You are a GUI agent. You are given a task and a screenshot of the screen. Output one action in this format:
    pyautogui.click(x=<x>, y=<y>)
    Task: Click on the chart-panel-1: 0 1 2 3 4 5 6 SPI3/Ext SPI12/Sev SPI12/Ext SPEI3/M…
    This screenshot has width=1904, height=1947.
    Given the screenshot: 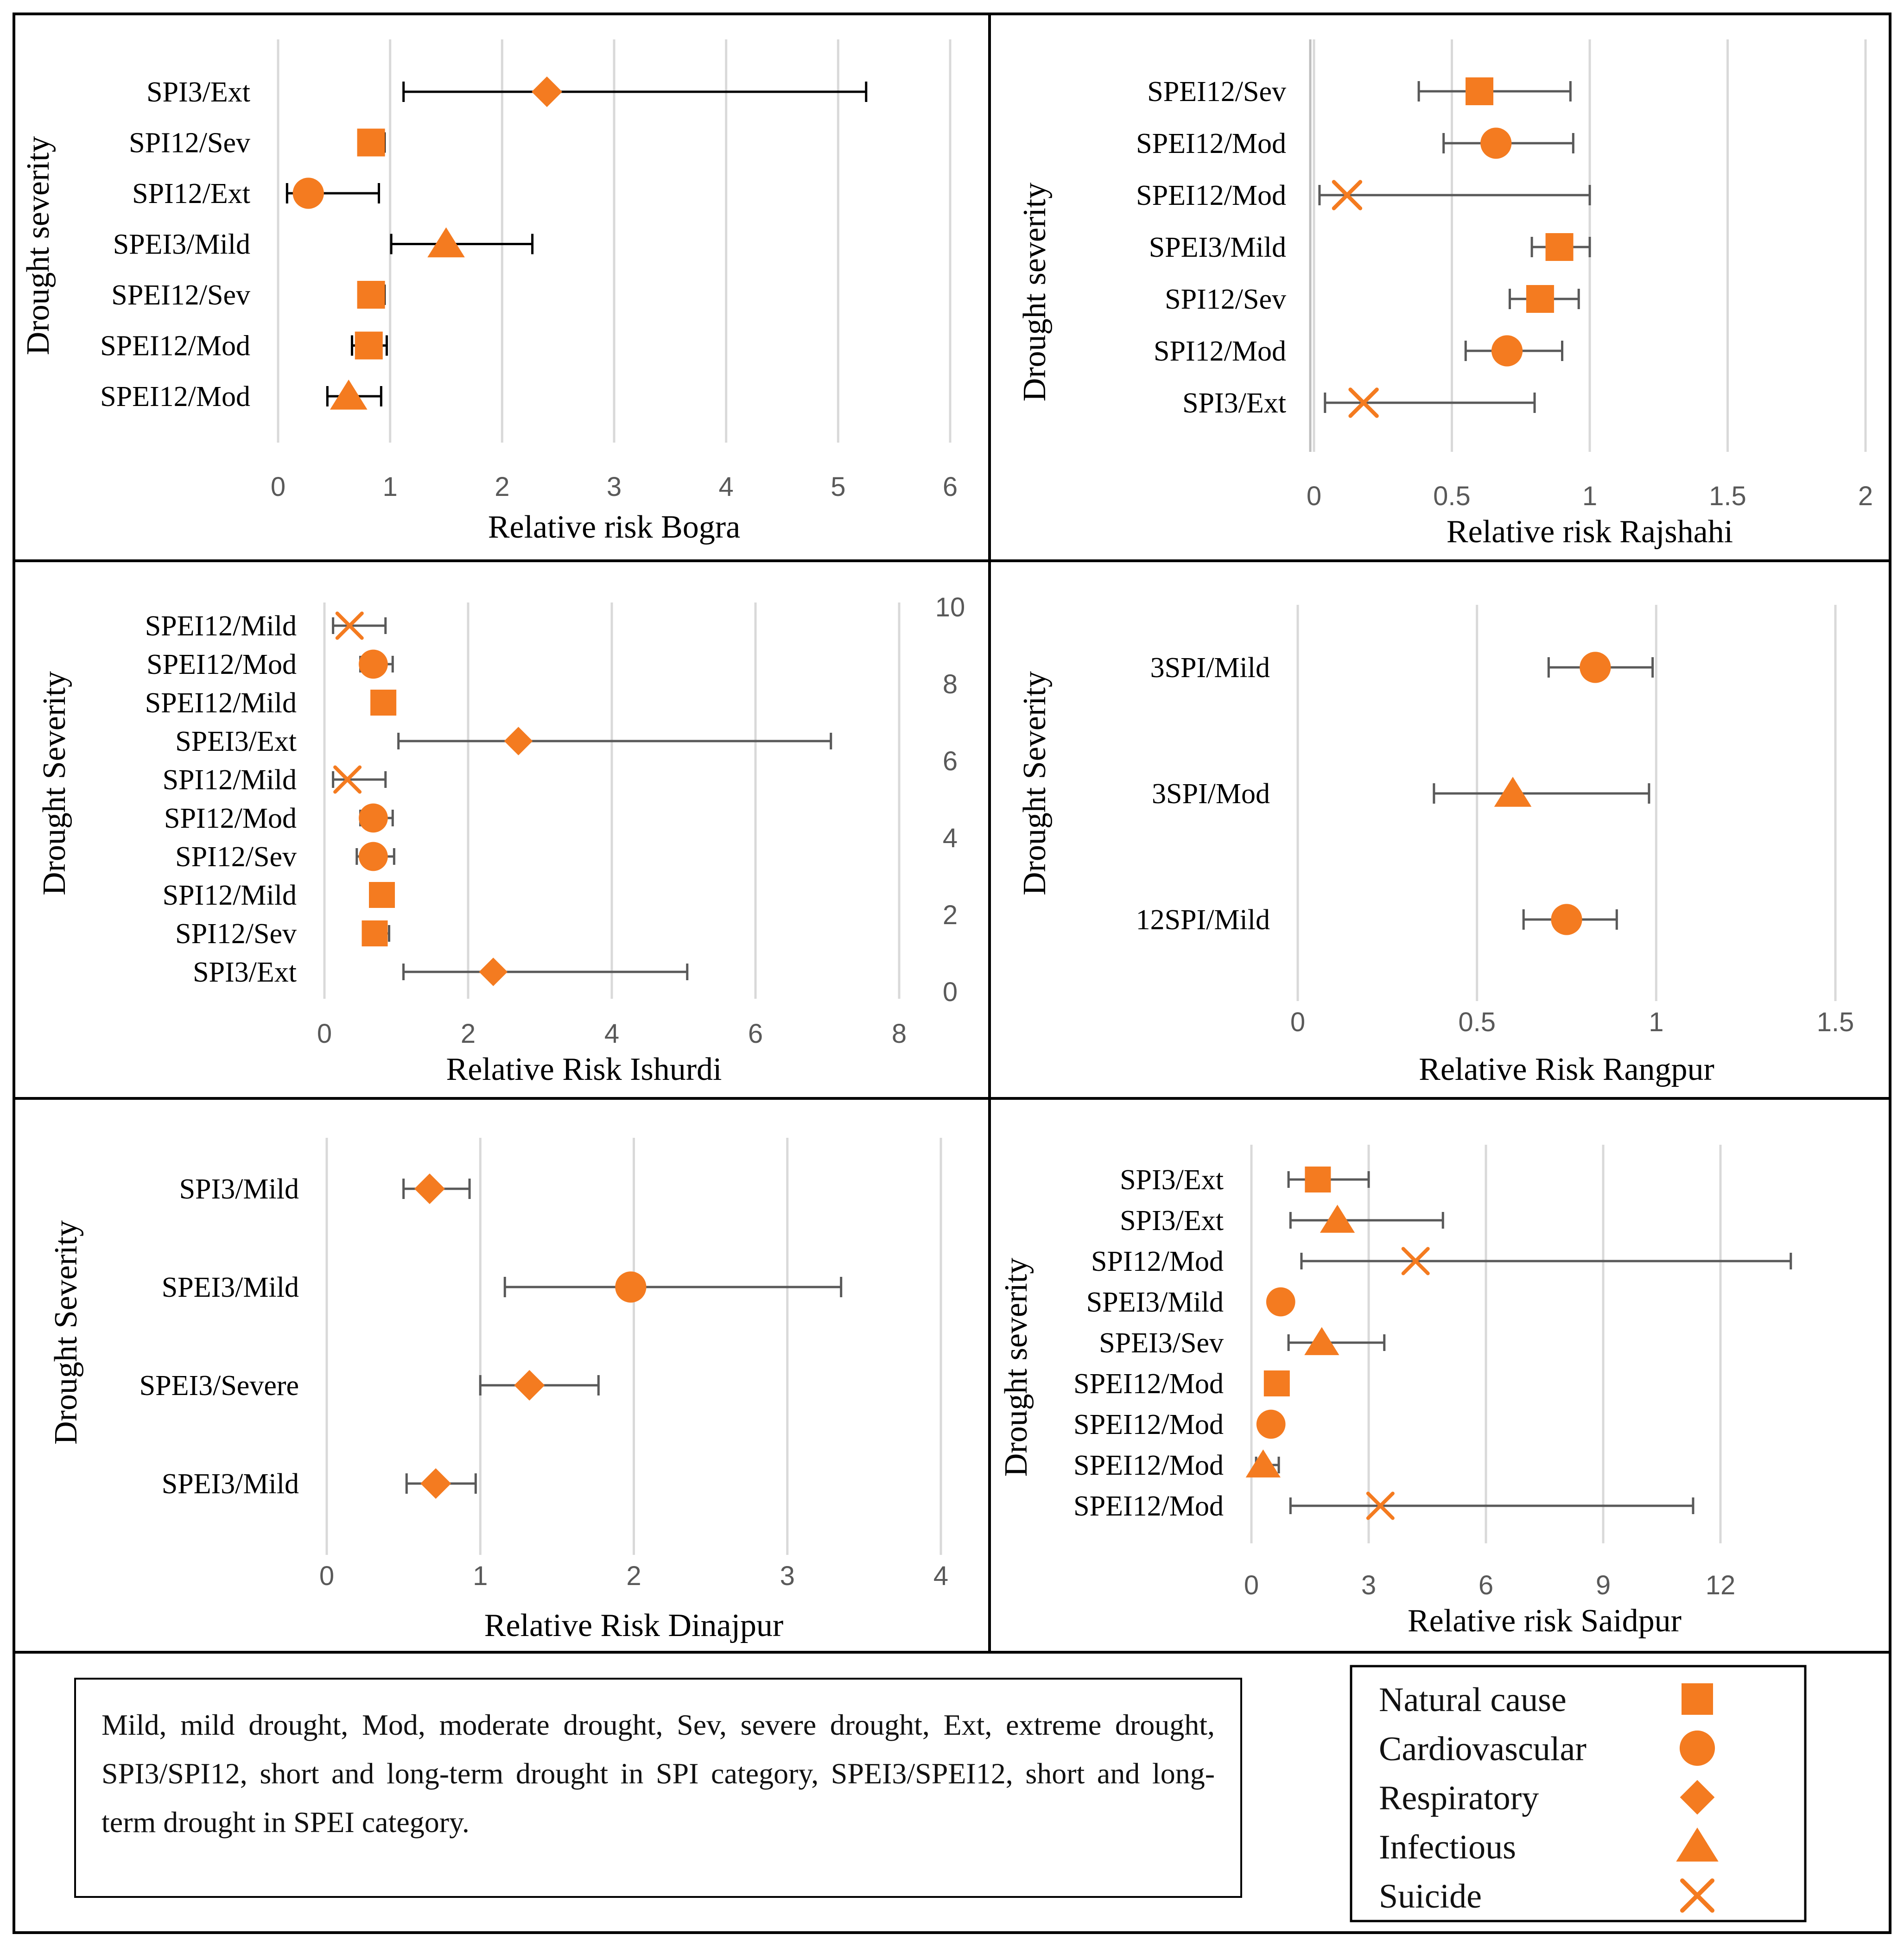 What is the action you would take?
    pyautogui.click(x=489, y=292)
    